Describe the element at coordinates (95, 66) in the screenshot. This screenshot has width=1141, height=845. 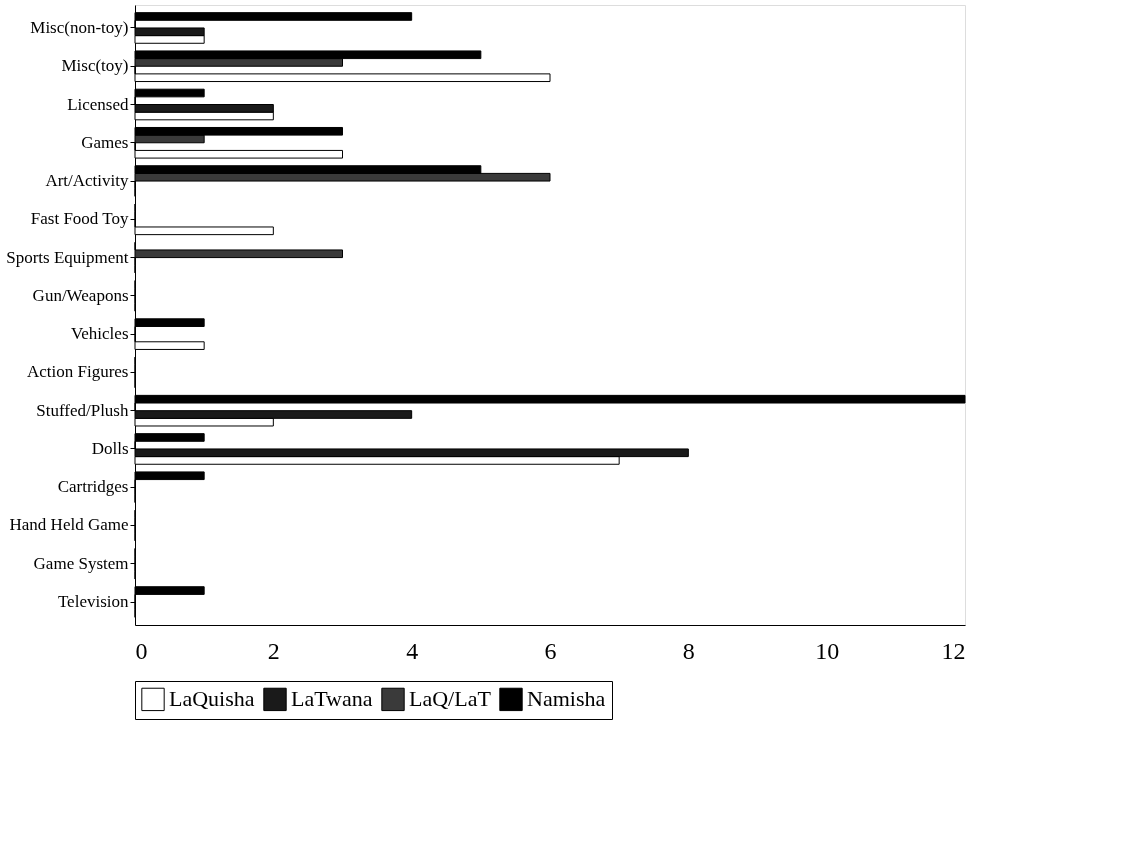
I see `y-tick-label: Misc(toy)` at that location.